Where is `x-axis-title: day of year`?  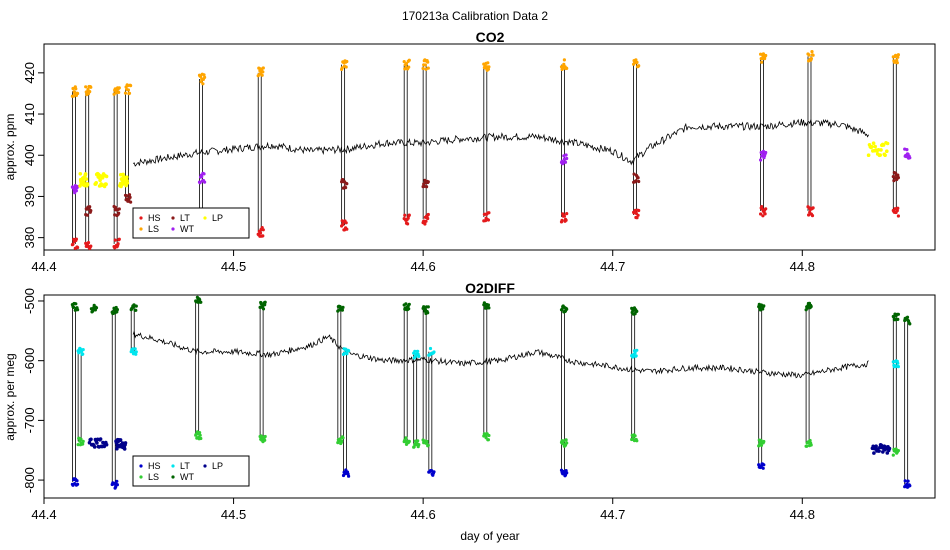 x-axis-title: day of year is located at coordinates (489, 536).